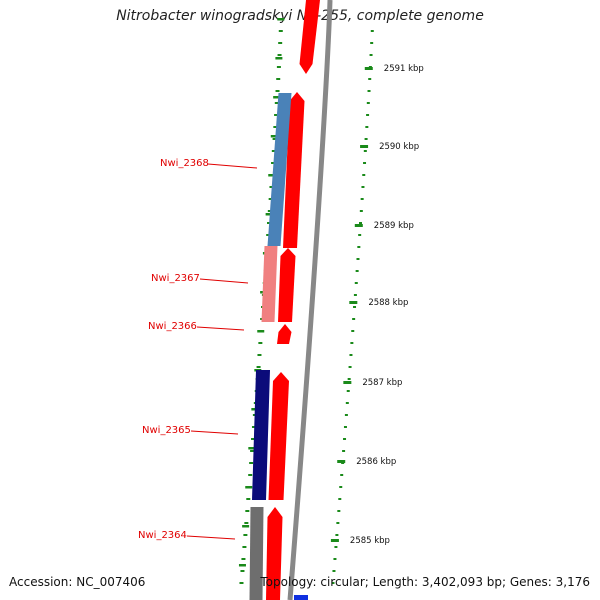  What do you see at coordinates (388, 303) in the screenshot?
I see `kbp-label: 2588 kbp` at bounding box center [388, 303].